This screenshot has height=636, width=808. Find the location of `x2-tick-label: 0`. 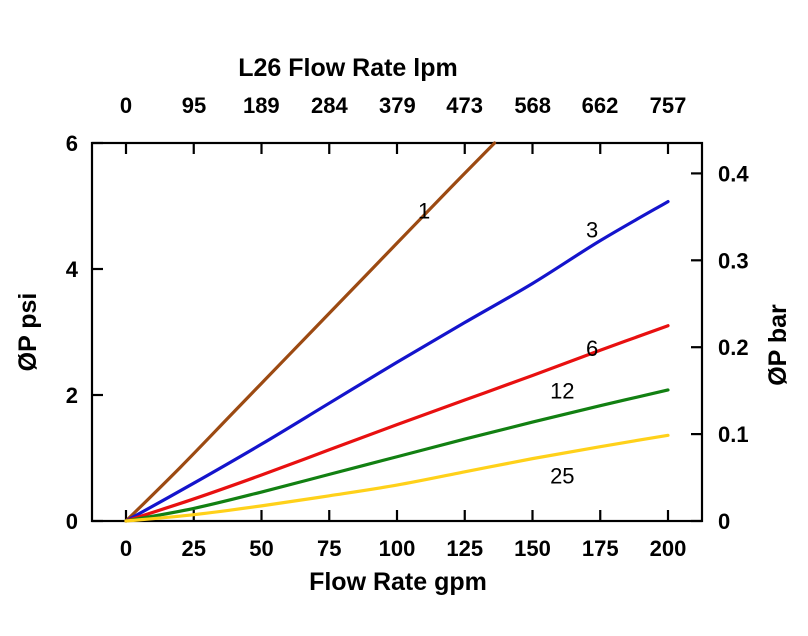

x2-tick-label: 0 is located at coordinates (126, 105).